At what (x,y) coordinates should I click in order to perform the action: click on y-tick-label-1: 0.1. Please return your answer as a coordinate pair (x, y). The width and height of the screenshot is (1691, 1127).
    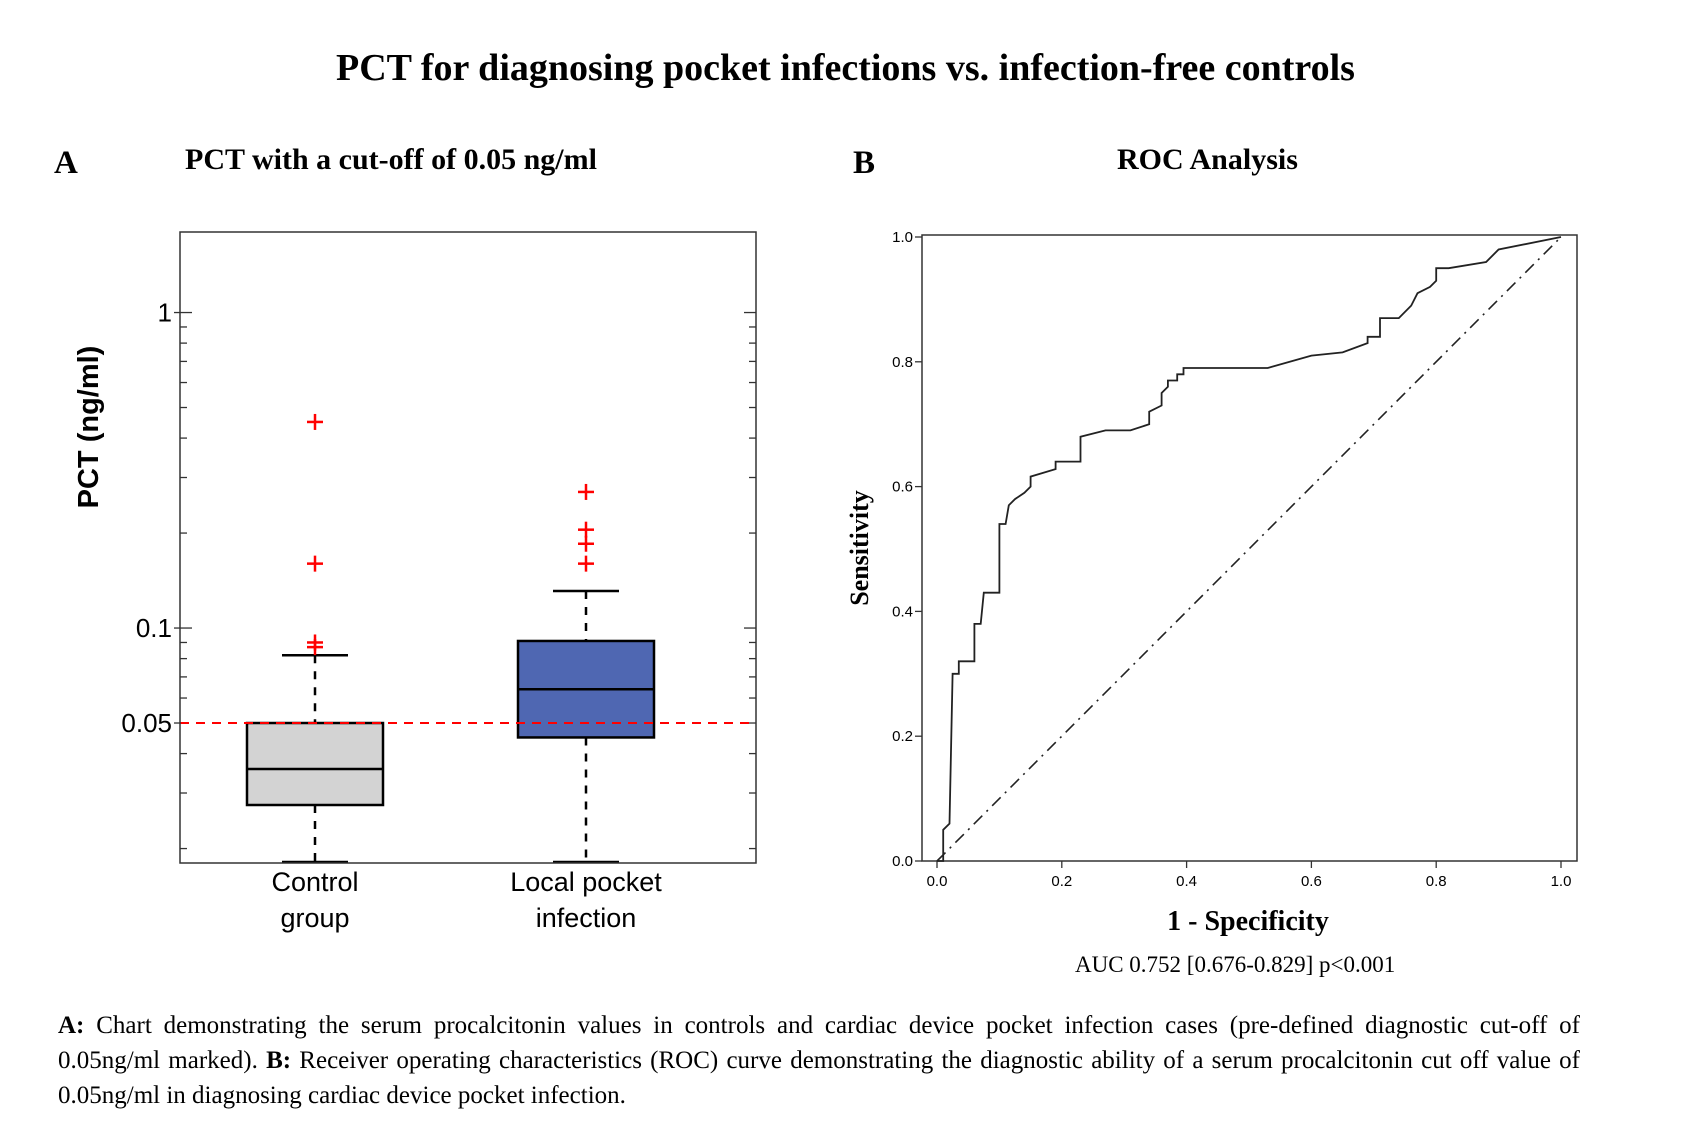
    Looking at the image, I should click on (154, 628).